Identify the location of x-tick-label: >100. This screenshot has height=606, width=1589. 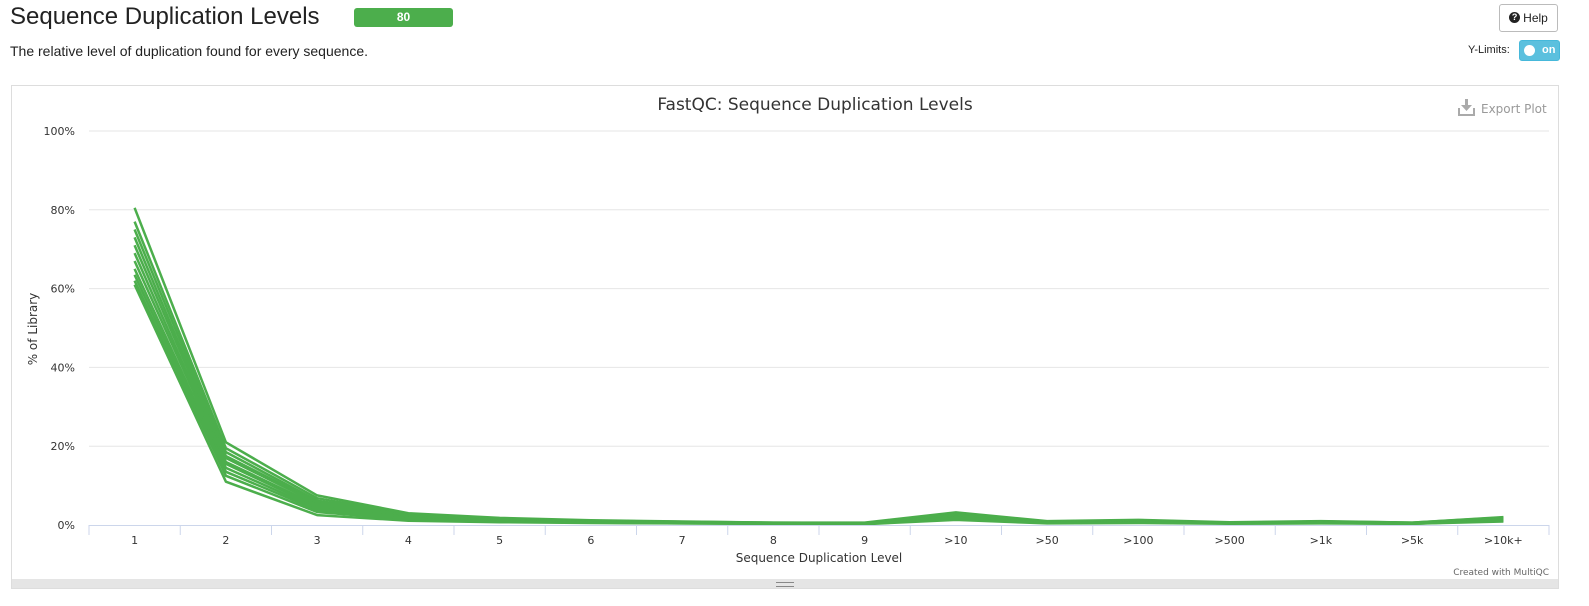
(1138, 540).